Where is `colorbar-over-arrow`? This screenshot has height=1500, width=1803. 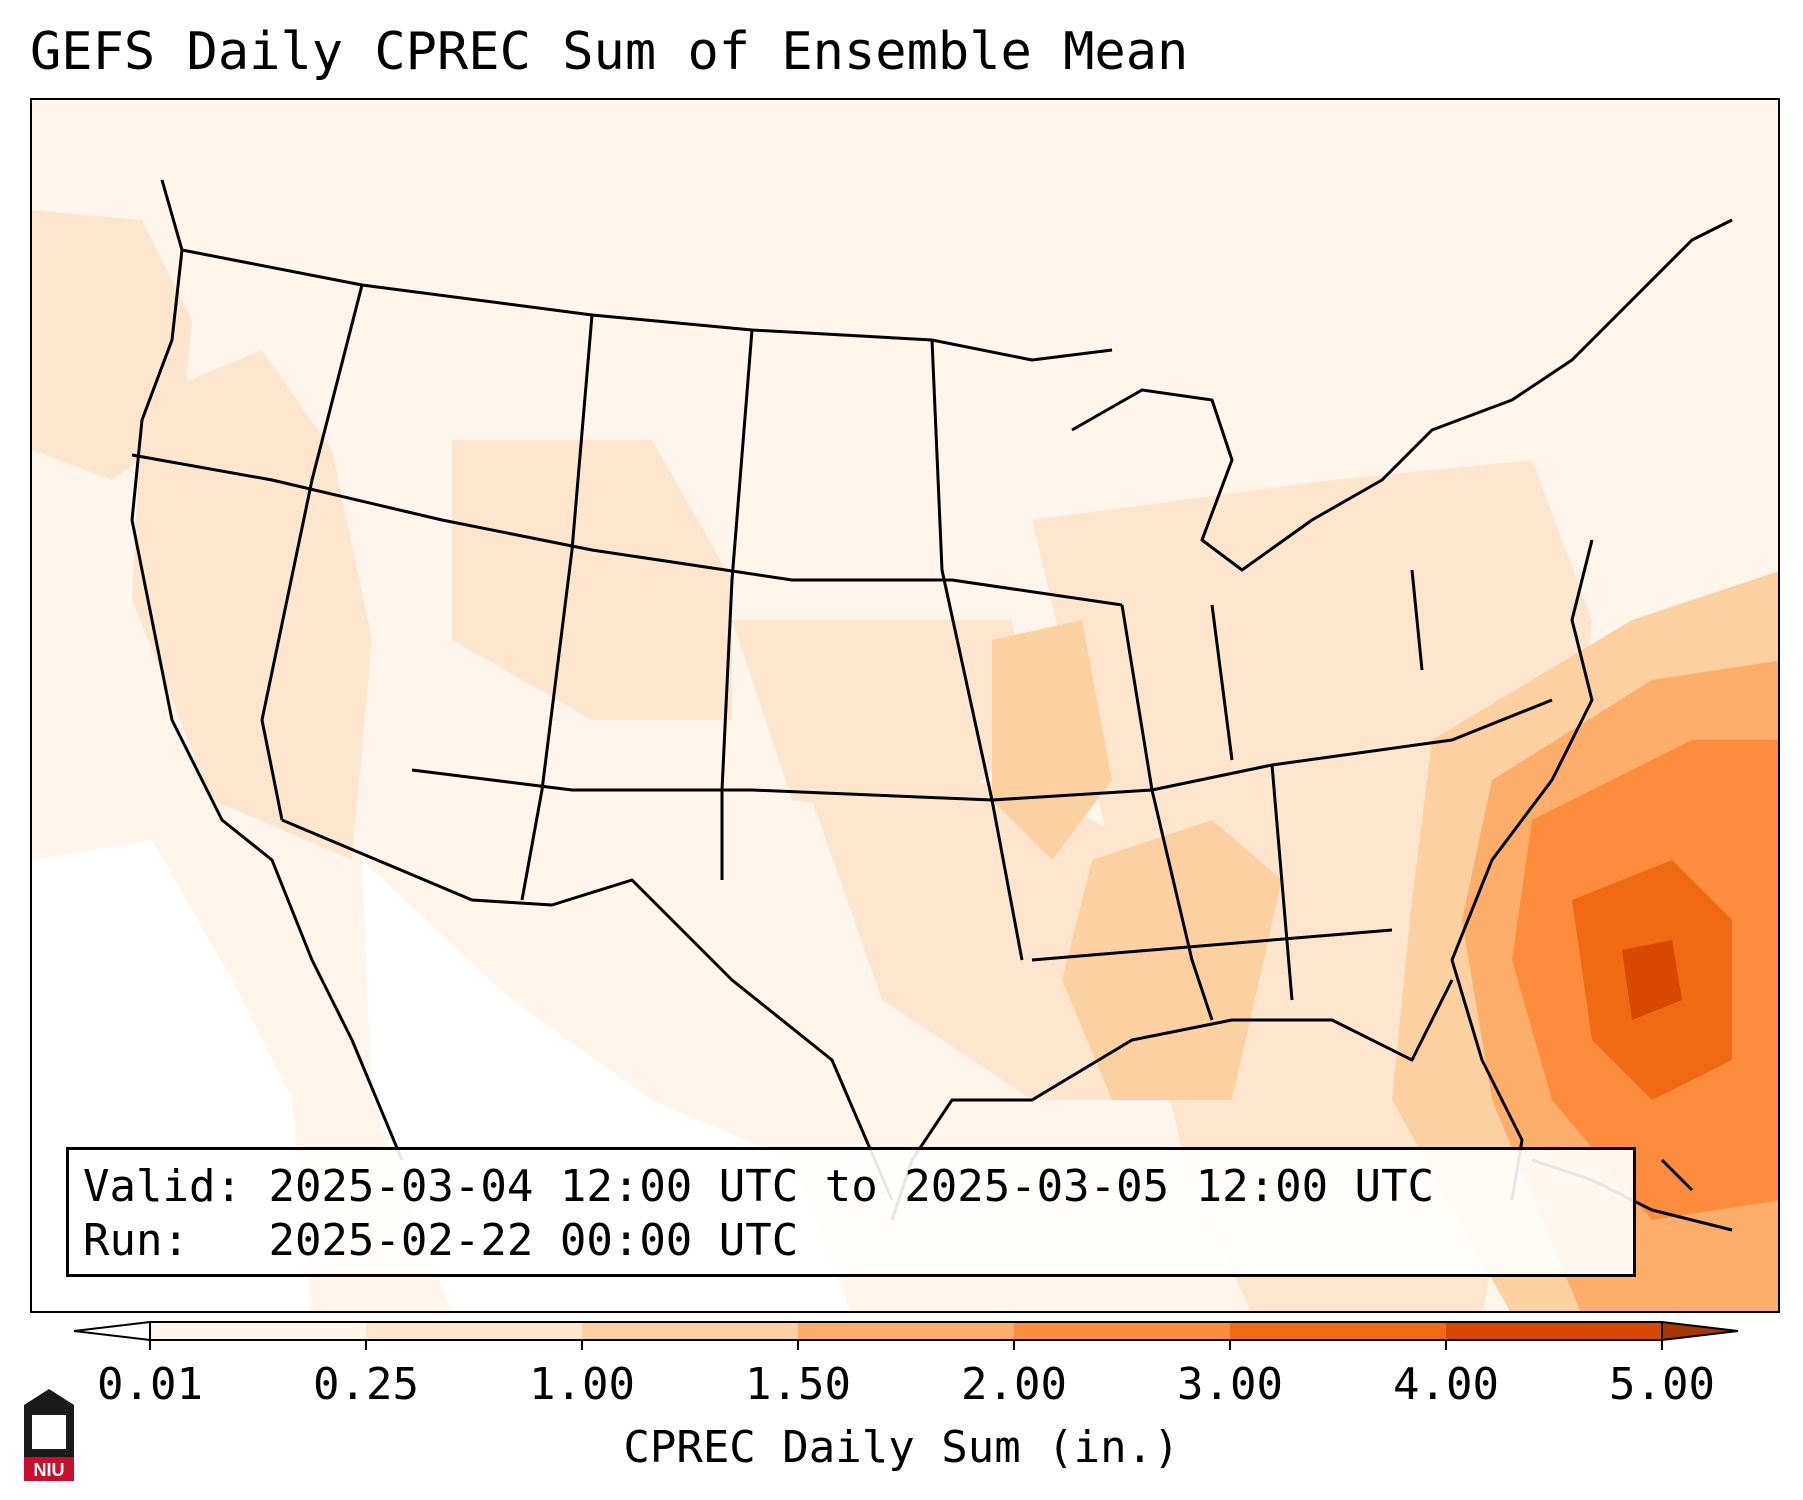
colorbar-over-arrow is located at coordinates (1700, 1331).